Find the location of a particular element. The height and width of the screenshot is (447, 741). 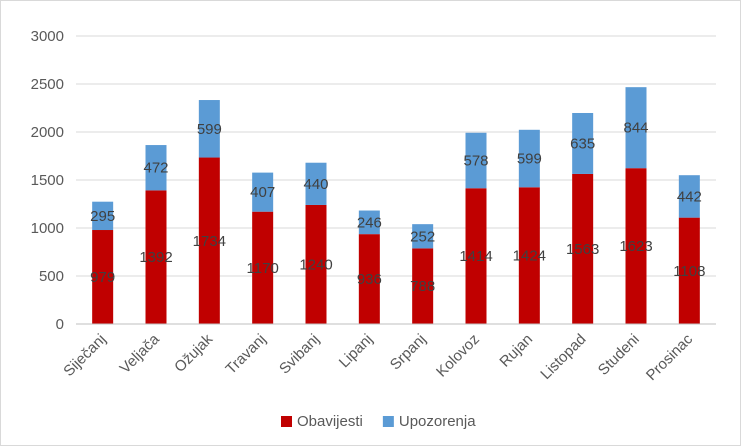

data-label: 295 is located at coordinates (102, 216).